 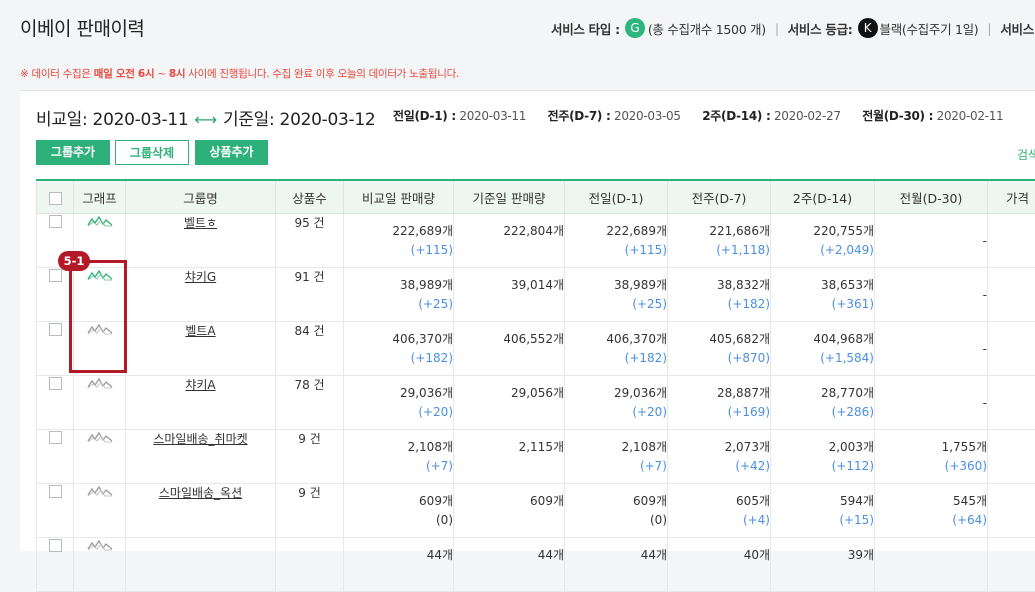 What do you see at coordinates (201, 565) in the screenshot?
I see `group-name-cell` at bounding box center [201, 565].